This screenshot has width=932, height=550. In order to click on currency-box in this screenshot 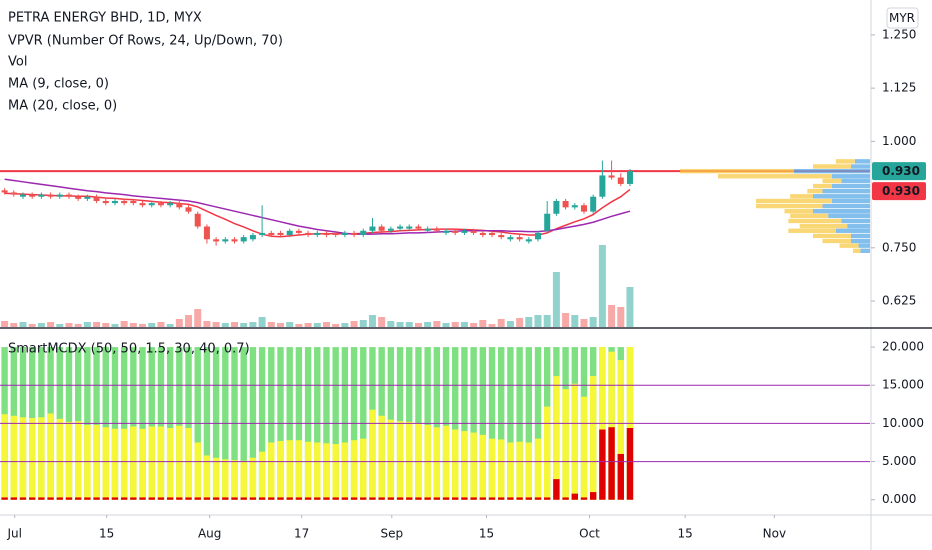, I will do `click(902, 18)`.